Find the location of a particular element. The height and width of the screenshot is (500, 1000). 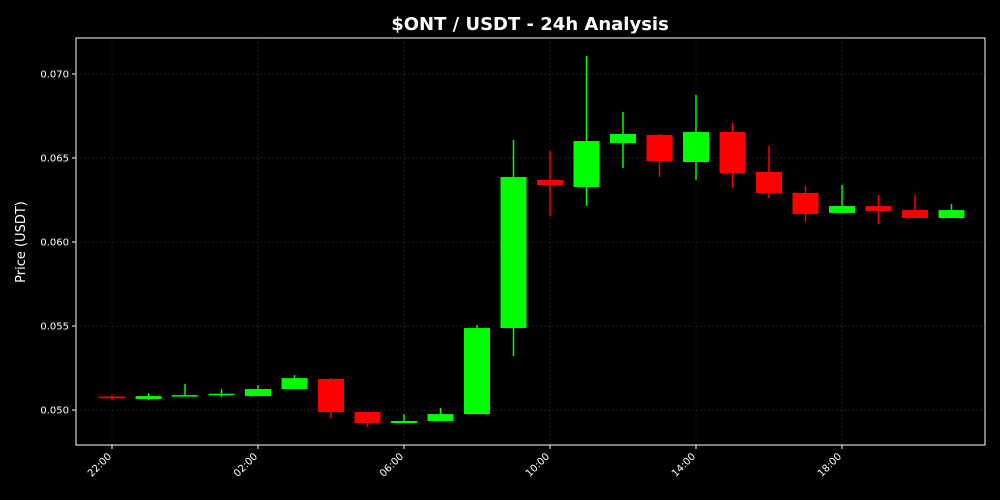

y-axis-label: Price (USDT) is located at coordinates (21, 242).